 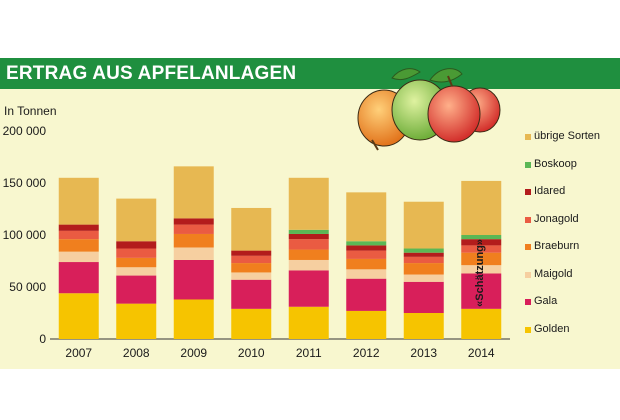 I want to click on bar-segment-golden-2007, so click(x=78, y=316).